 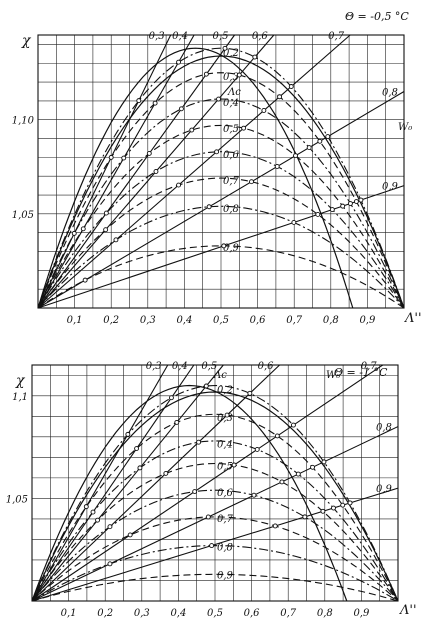 I want to click on x-tick-label: 0,7, so click(x=294, y=320).